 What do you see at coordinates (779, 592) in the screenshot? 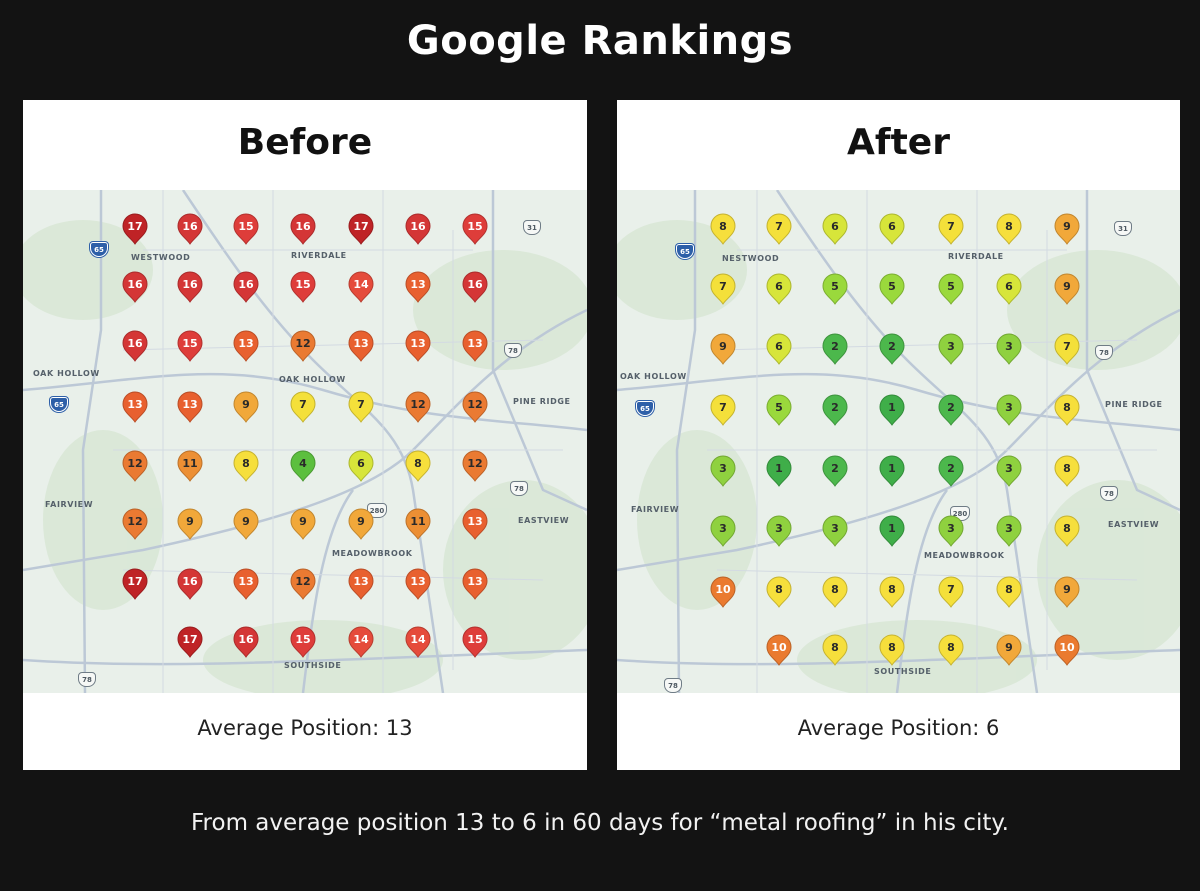
I see `rank-pin-after-r7-c2: 8` at bounding box center [779, 592].